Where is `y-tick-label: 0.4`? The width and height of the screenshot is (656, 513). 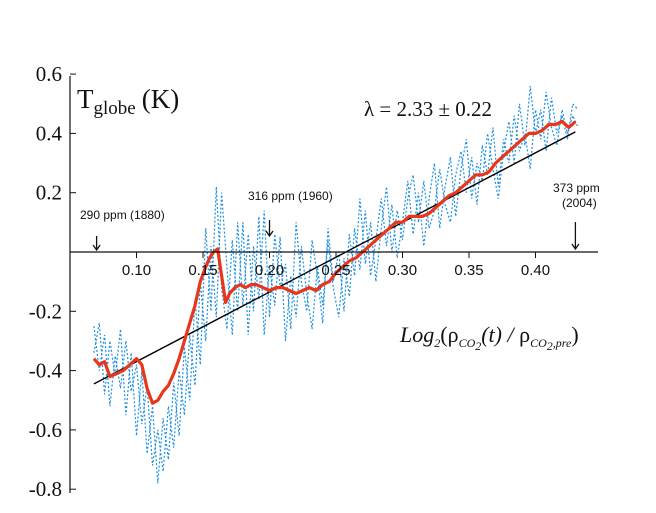 y-tick-label: 0.4 is located at coordinates (49, 133).